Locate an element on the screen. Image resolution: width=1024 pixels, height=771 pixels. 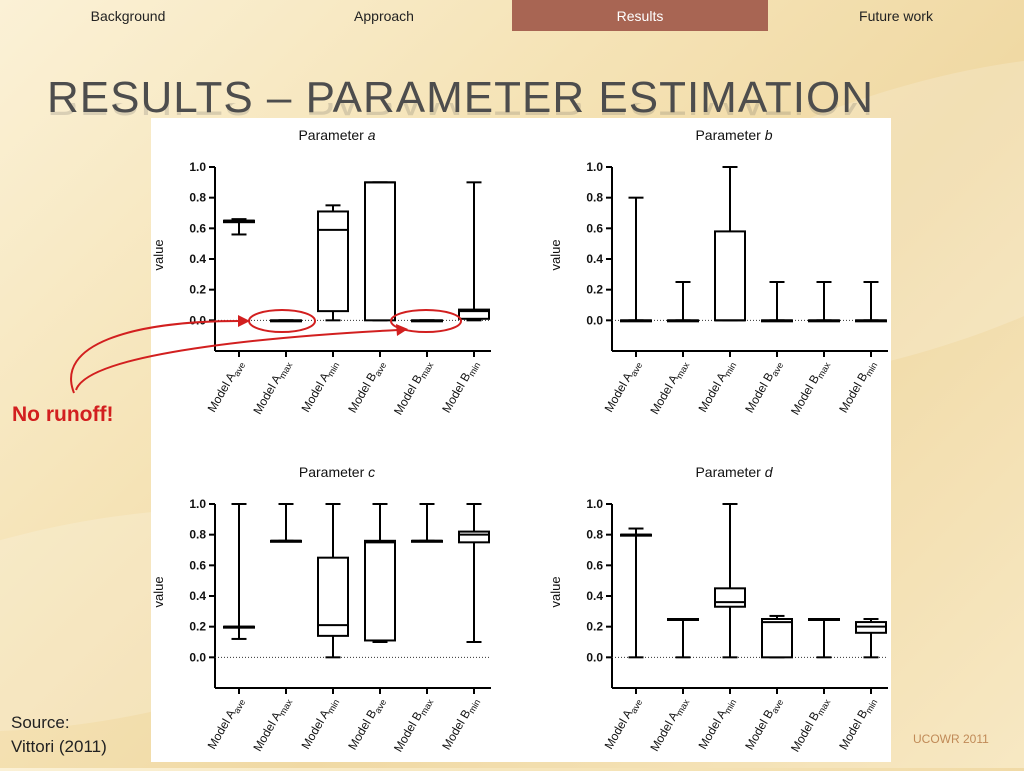
no-runoff-annotation: No runoff! is located at coordinates (63, 414).